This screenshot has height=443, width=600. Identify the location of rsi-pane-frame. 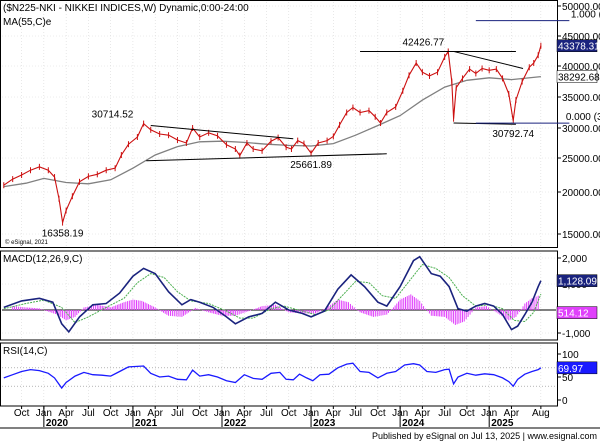
(279, 374).